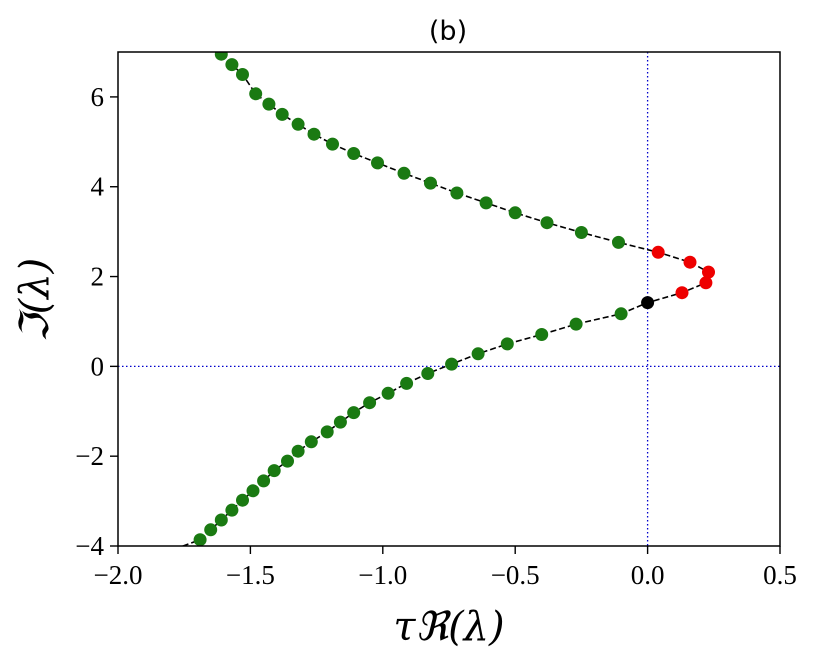 This screenshot has height=658, width=816. What do you see at coordinates (648, 575) in the screenshot?
I see `x-tick-label: 0.0` at bounding box center [648, 575].